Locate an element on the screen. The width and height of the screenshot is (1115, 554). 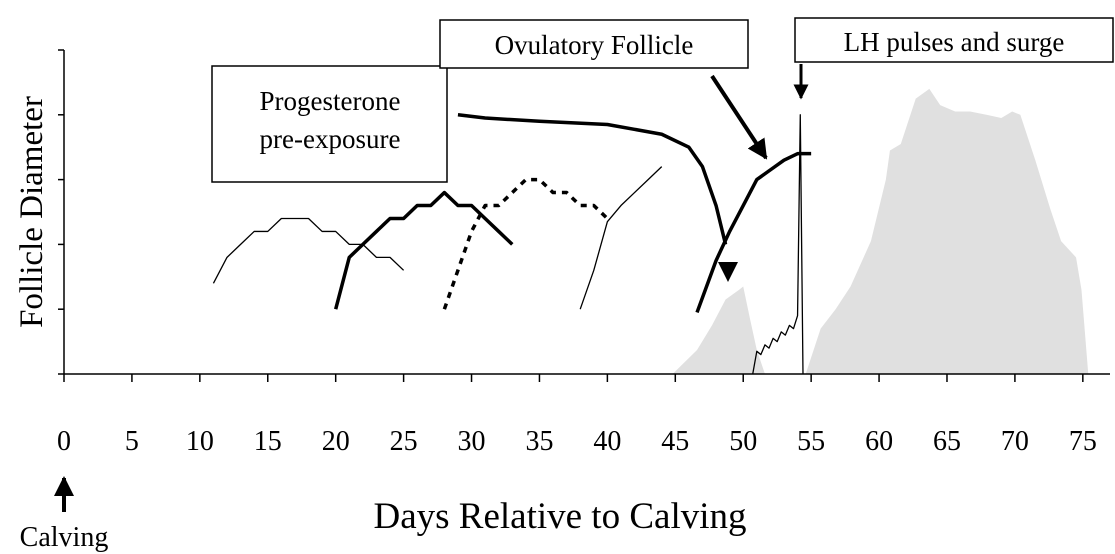
x-tick-label: 45 is located at coordinates (675, 441).